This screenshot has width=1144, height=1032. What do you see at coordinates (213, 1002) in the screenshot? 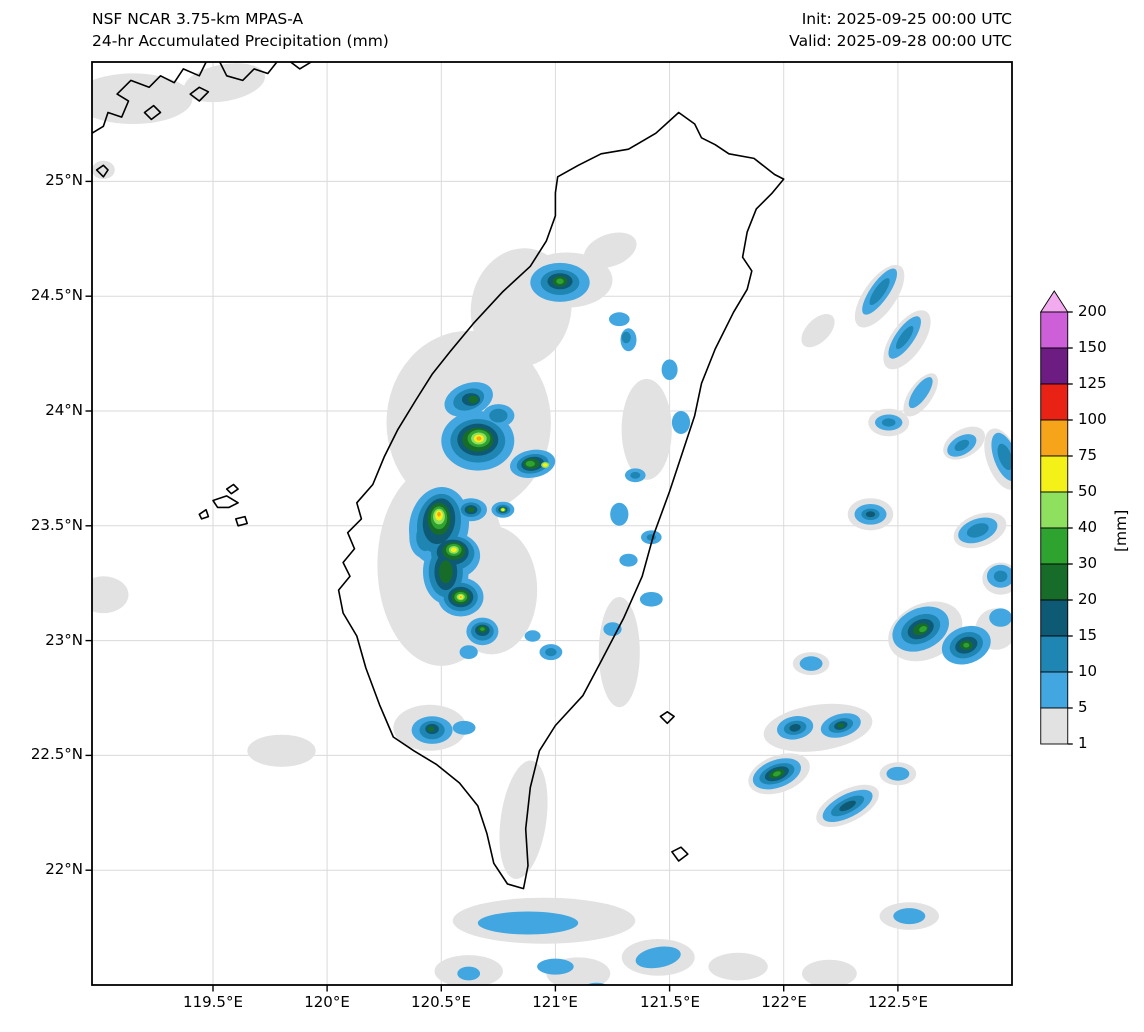
I see `x-tick-label: 119.5°E` at bounding box center [213, 1002].